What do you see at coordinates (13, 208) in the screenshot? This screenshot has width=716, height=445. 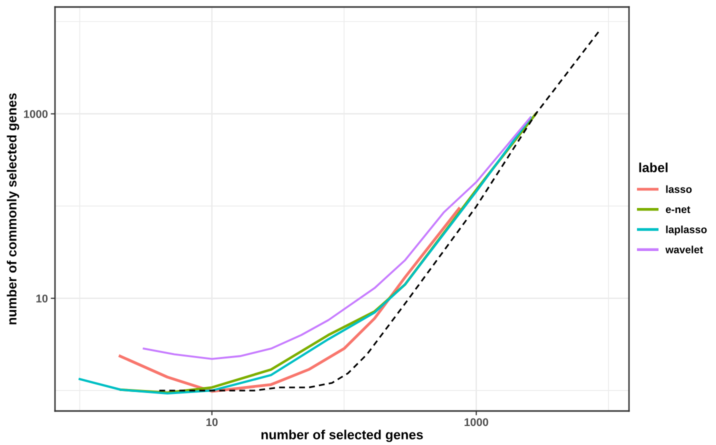 I see `y-axis-title: number of commonly selected genes` at bounding box center [13, 208].